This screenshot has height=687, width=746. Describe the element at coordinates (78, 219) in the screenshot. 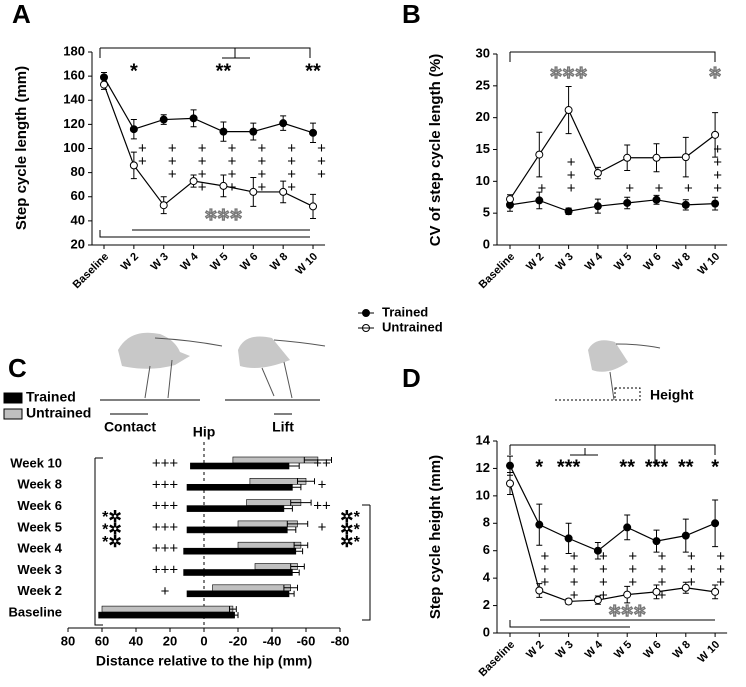

I see `y-tick-label: 40` at that location.